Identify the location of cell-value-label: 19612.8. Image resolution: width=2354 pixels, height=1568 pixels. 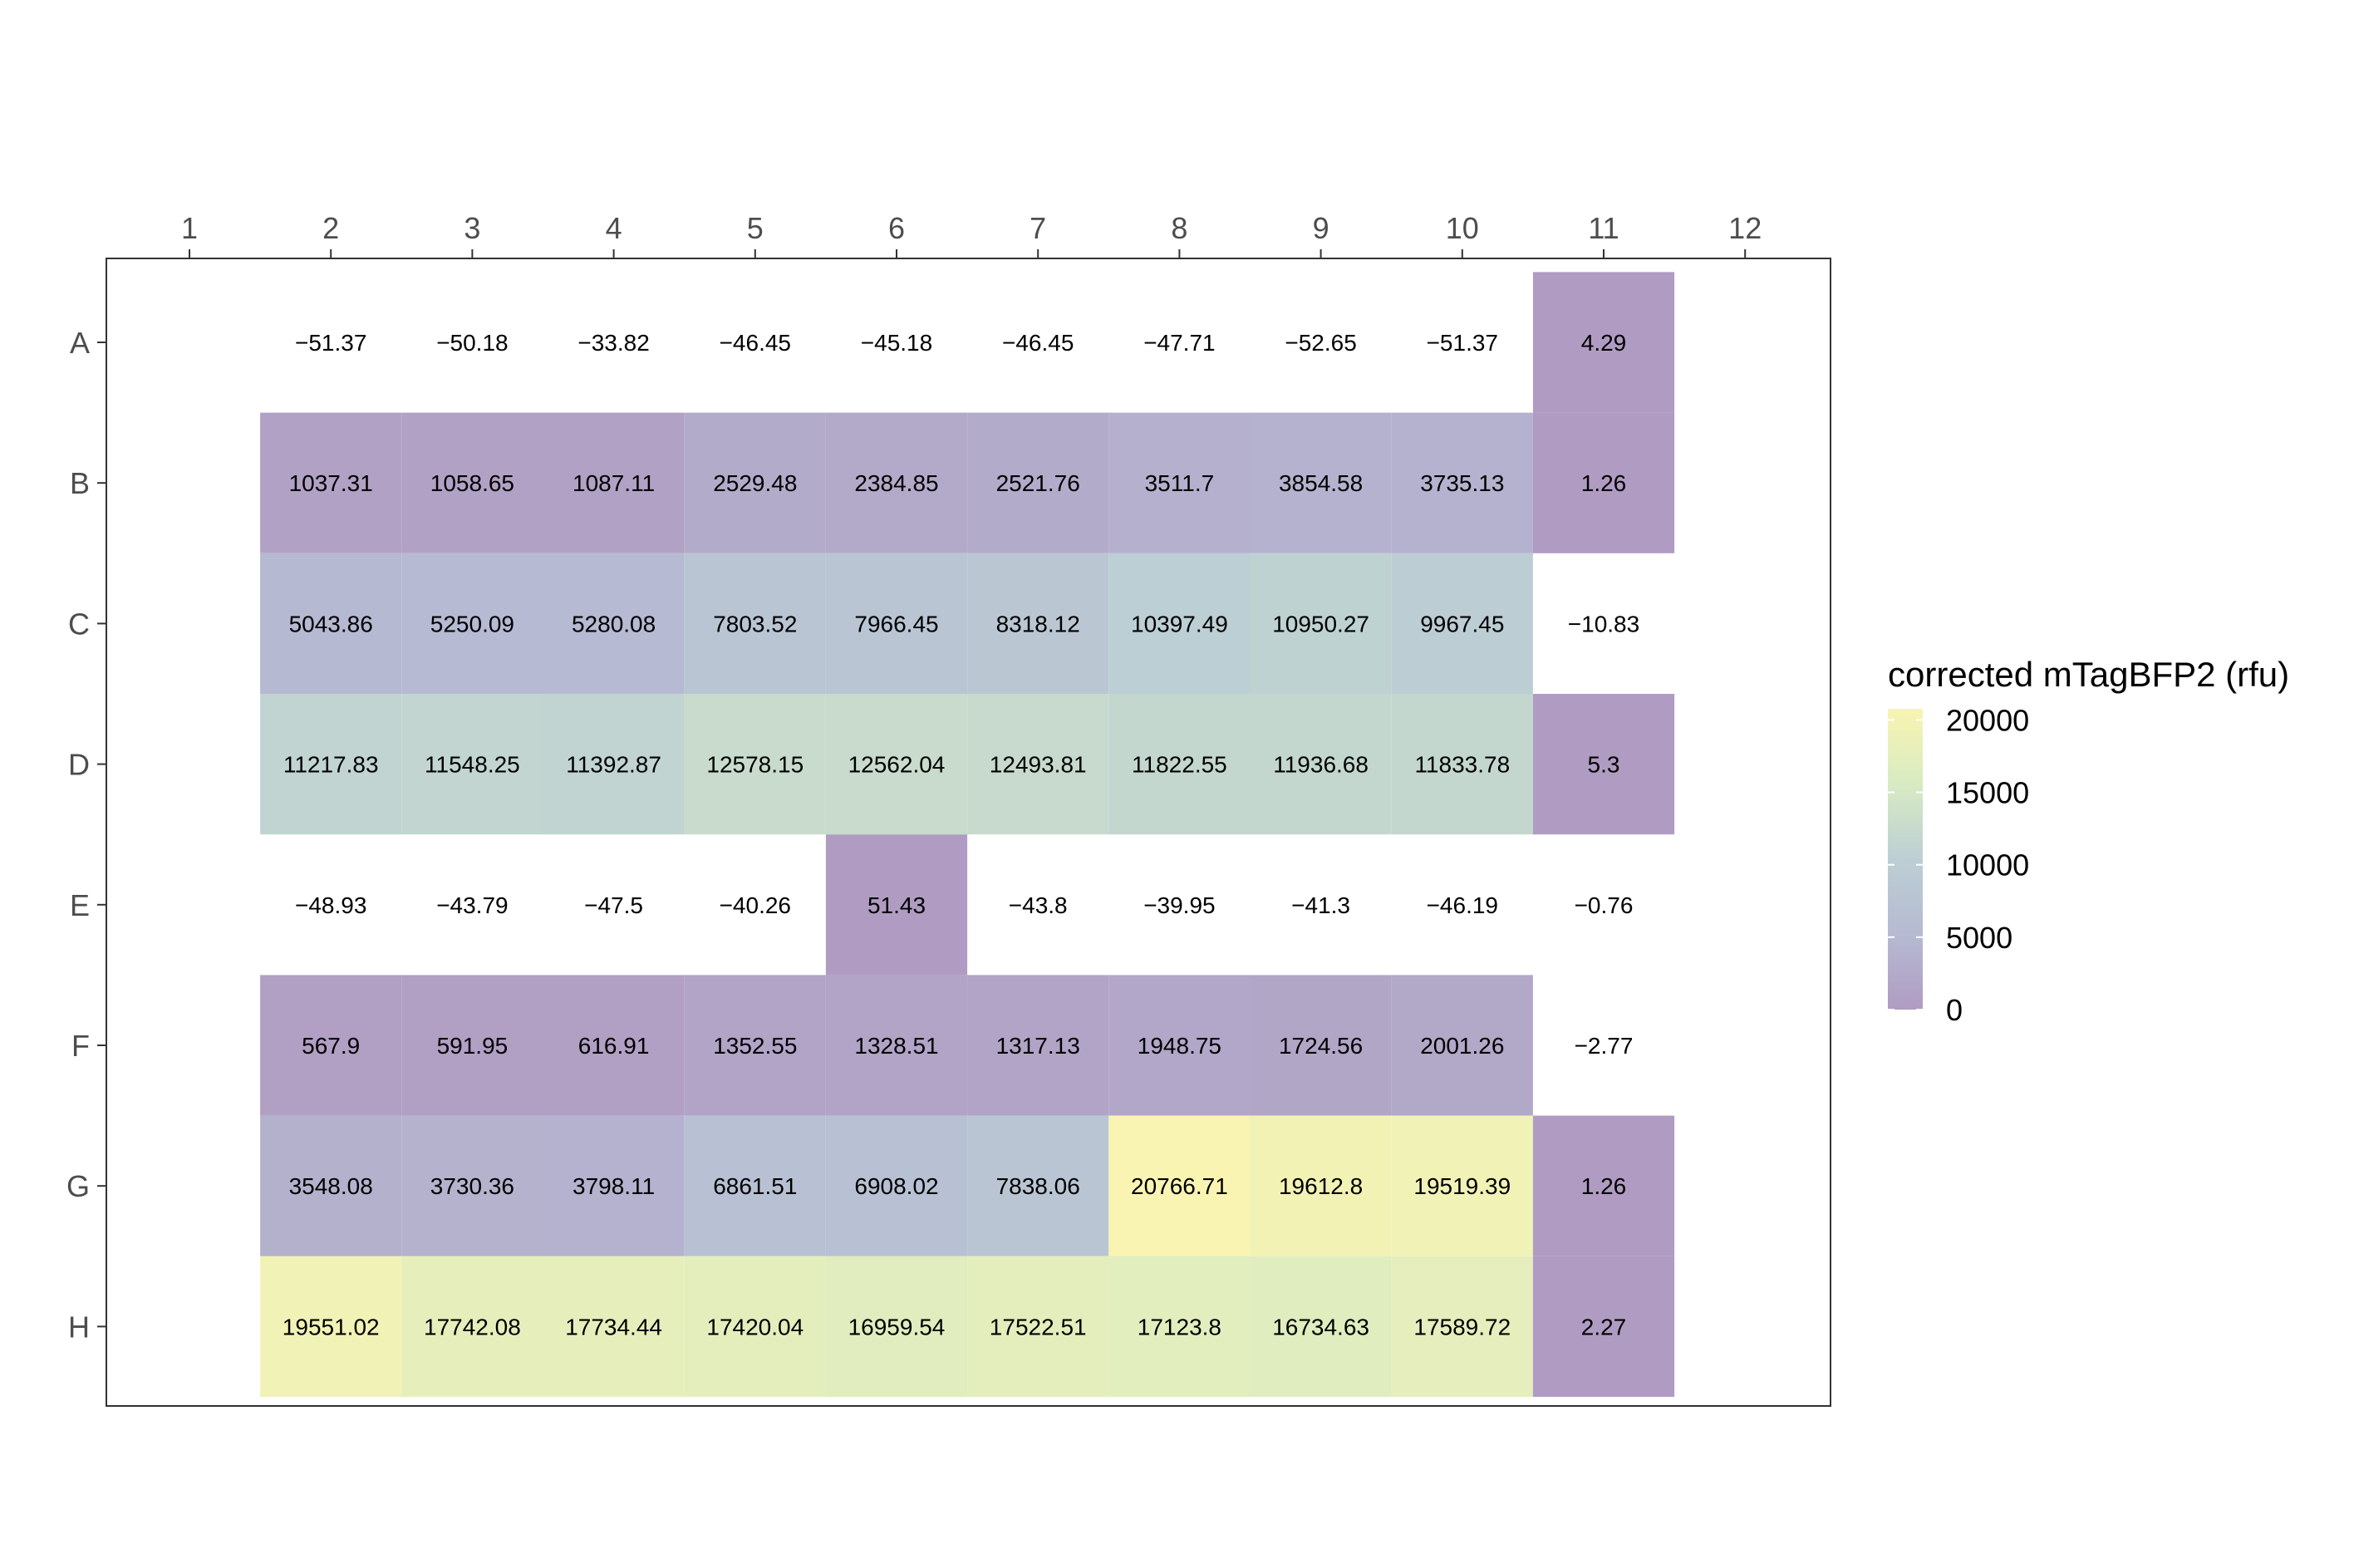
(1321, 1186).